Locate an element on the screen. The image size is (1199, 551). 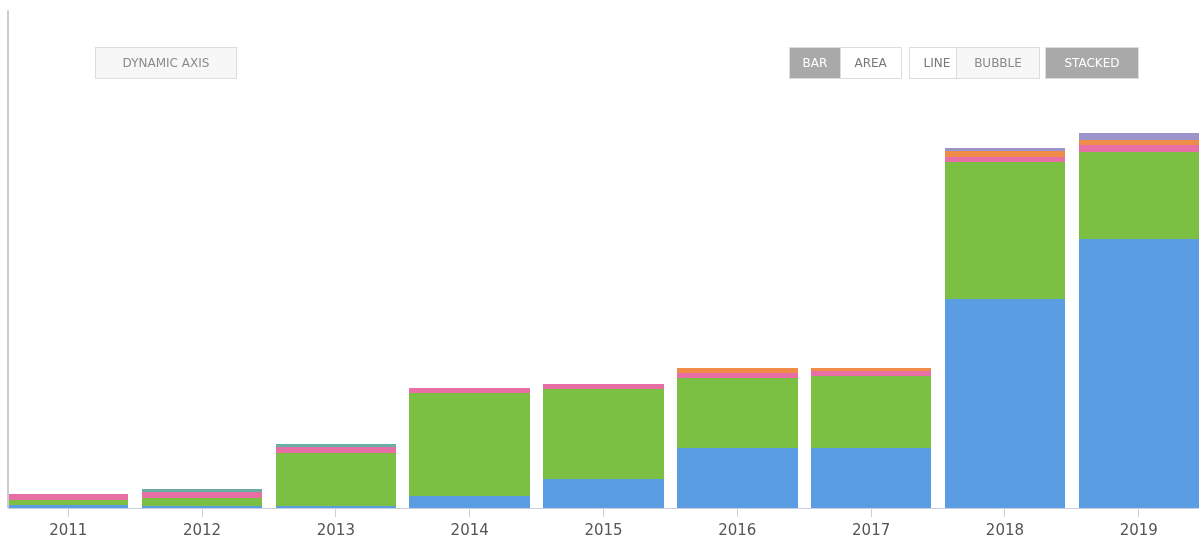
x-tick-label: 2019 is located at coordinates (1138, 530).